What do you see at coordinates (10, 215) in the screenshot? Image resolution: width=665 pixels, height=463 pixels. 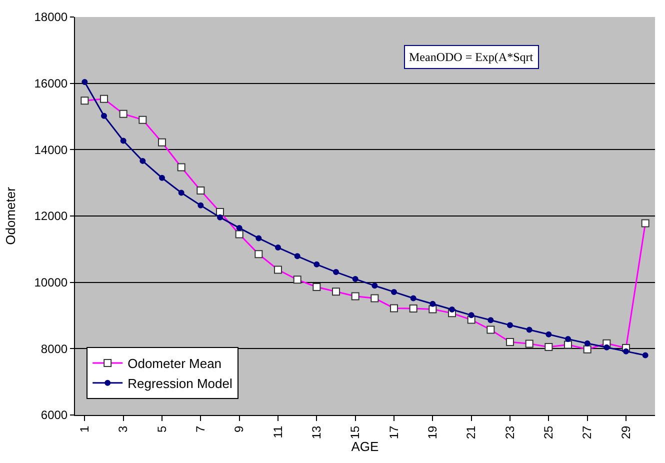 I see `y-axis-title: Odometer` at bounding box center [10, 215].